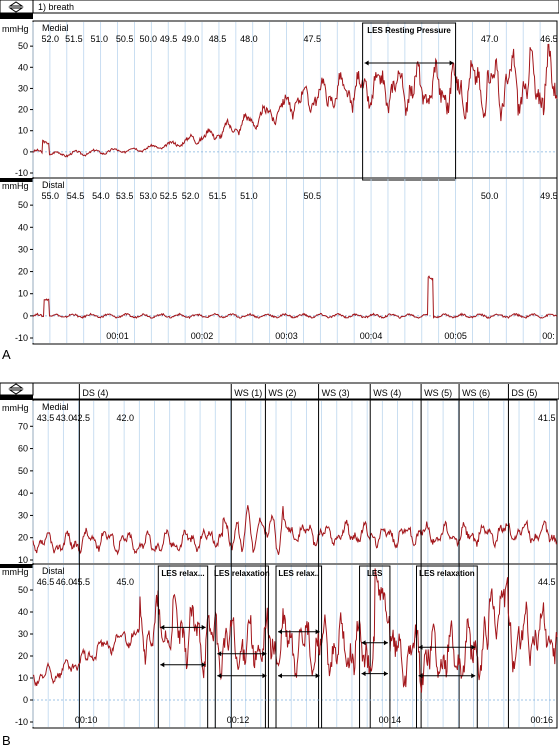 This screenshot has width=559, height=750. What do you see at coordinates (65, 418) in the screenshot?
I see `position-label: 43.0` at bounding box center [65, 418].